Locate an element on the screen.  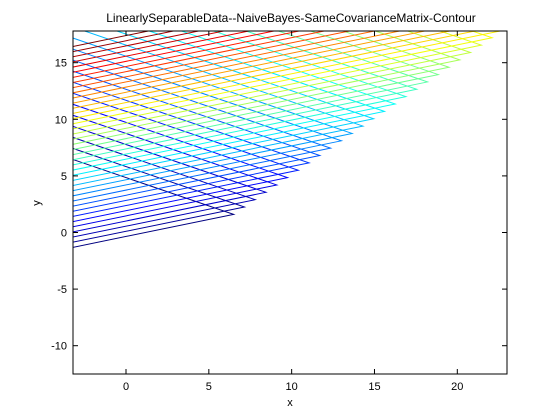
y-tick-label: 0 is located at coordinates (64, 233).